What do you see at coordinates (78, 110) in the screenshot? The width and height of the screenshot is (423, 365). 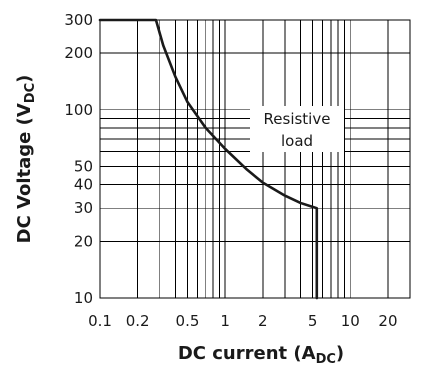 I see `y-tick-label-100: 100` at bounding box center [78, 110].